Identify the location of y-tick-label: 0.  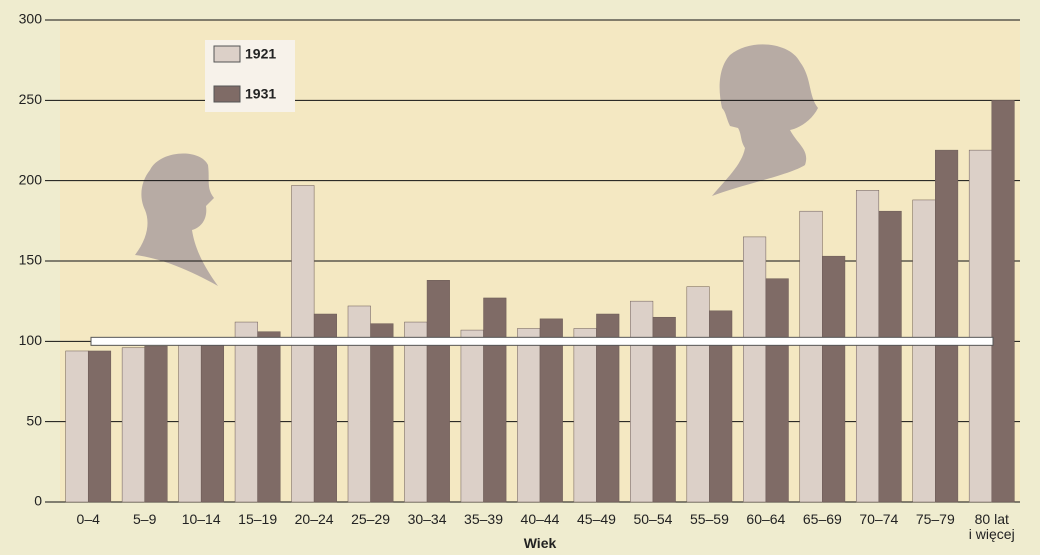
(38, 501).